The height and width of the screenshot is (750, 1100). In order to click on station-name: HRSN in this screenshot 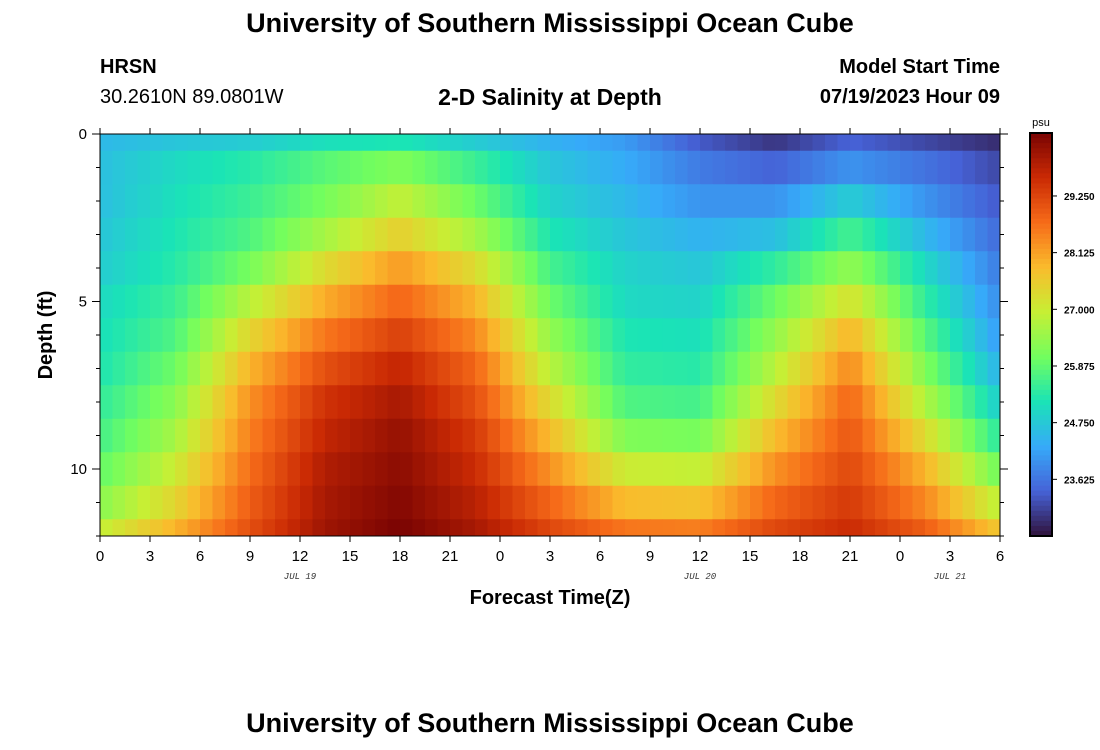, I will do `click(128, 67)`.